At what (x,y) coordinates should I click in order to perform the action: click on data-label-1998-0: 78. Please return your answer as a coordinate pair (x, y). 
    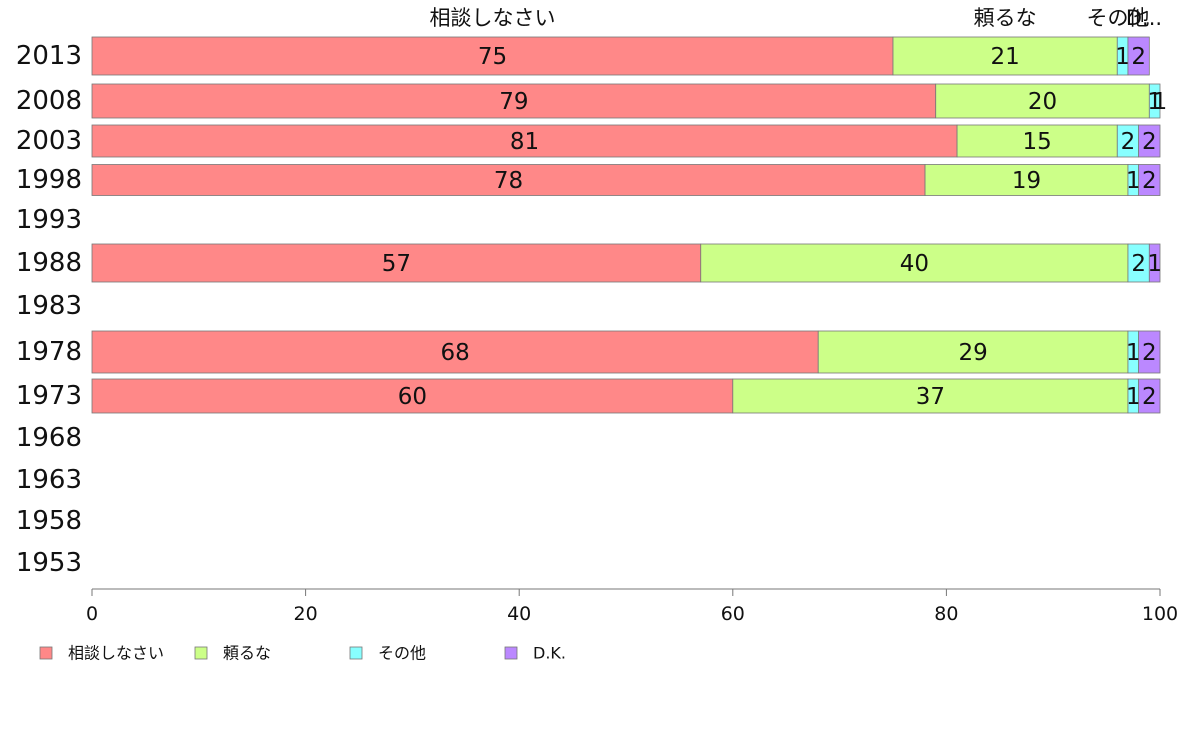
    Looking at the image, I should click on (508, 181).